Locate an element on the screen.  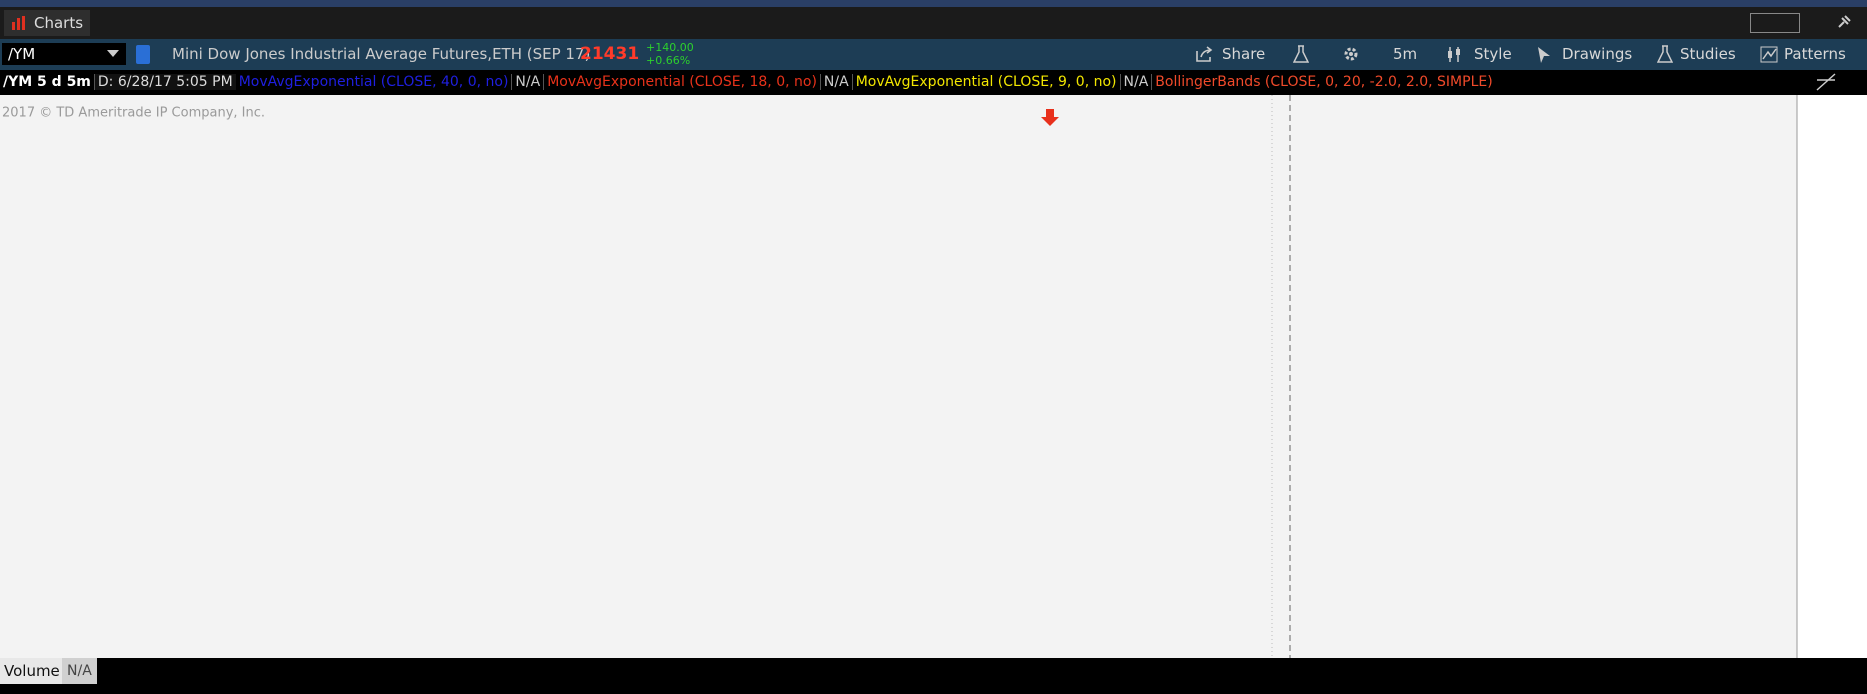
button: Share is located at coordinates (1244, 54).